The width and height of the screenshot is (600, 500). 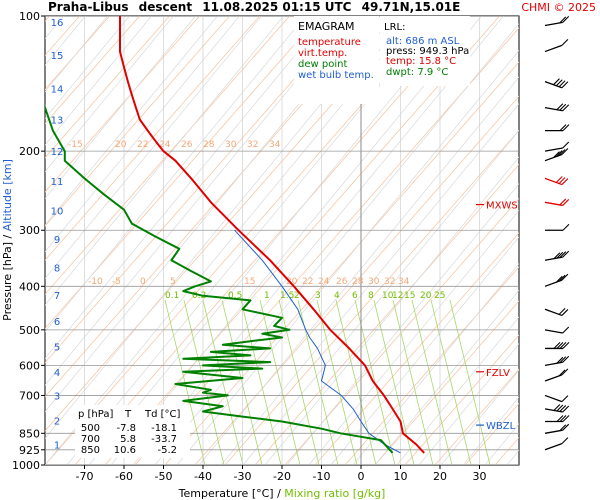 I want to click on y-tick-label: 600, so click(x=29, y=365).